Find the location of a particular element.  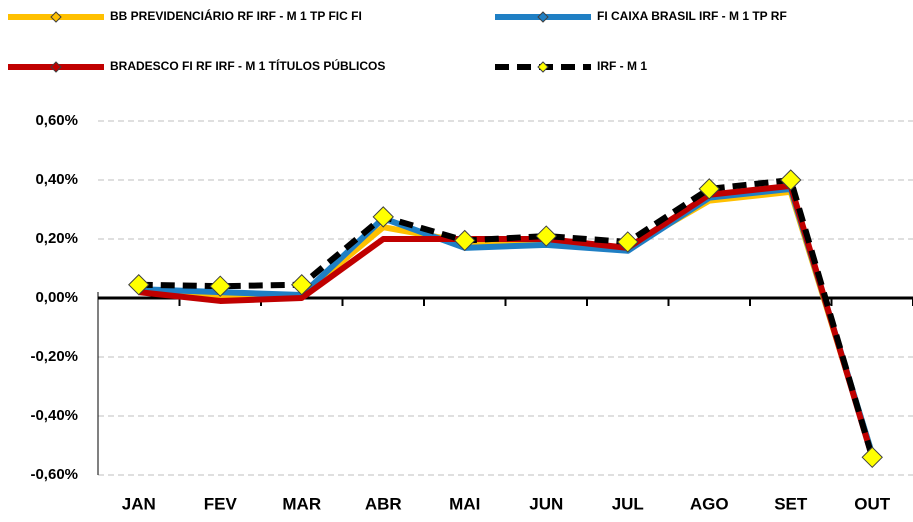

x-tick-label: MAR is located at coordinates (301, 503).